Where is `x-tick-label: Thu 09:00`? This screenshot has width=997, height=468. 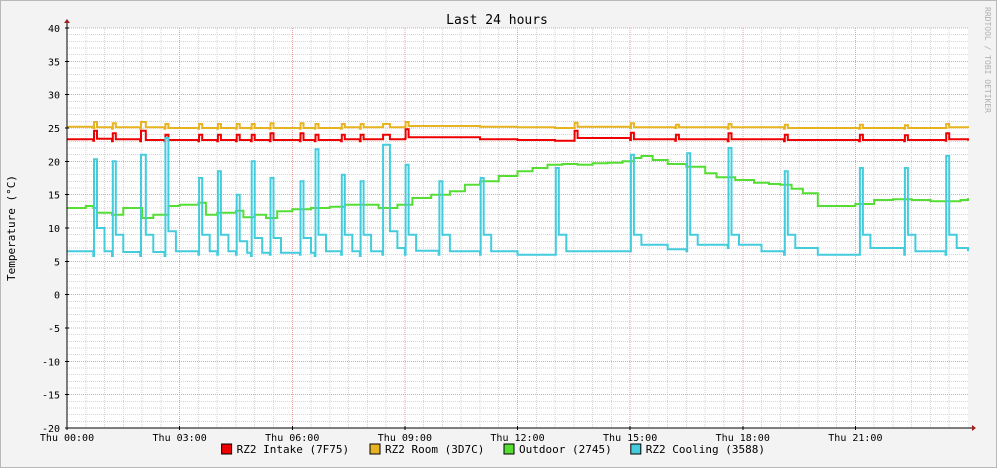
x-tick-label: Thu 09:00 is located at coordinates (405, 438).